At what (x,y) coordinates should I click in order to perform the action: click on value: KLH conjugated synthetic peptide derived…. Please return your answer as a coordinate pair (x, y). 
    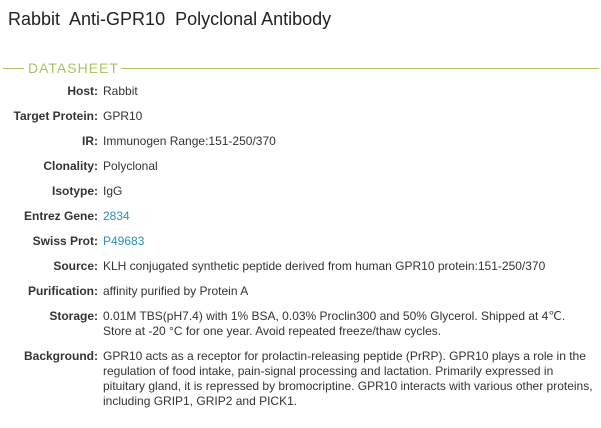
    Looking at the image, I should click on (324, 266).